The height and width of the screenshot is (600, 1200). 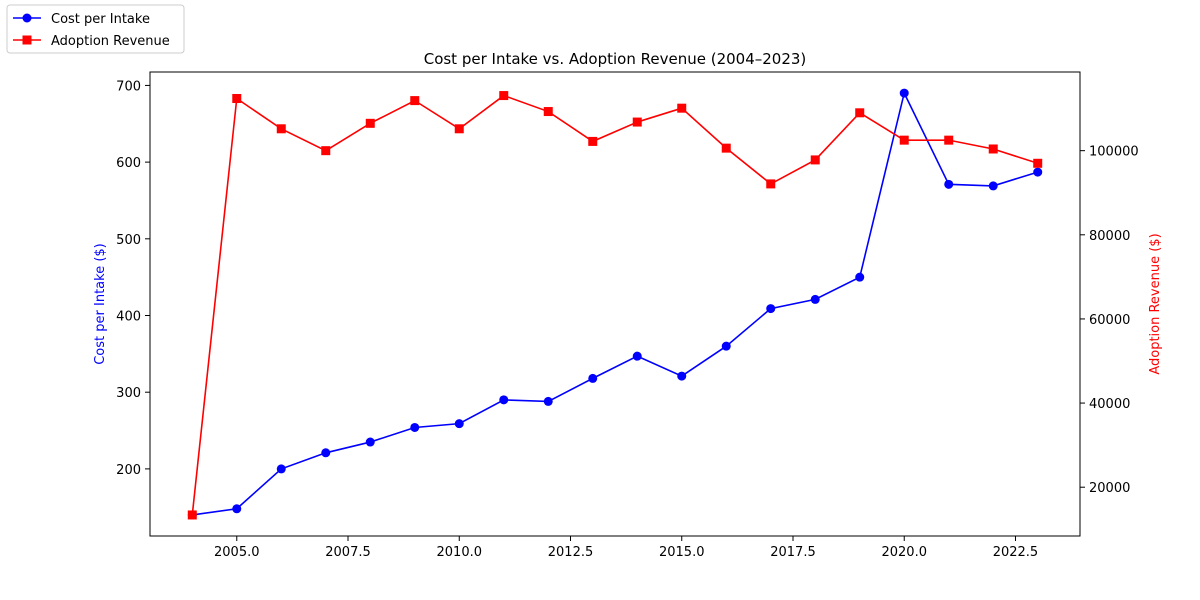 What do you see at coordinates (1109, 404) in the screenshot?
I see `right-y-tick-label: 40000` at bounding box center [1109, 404].